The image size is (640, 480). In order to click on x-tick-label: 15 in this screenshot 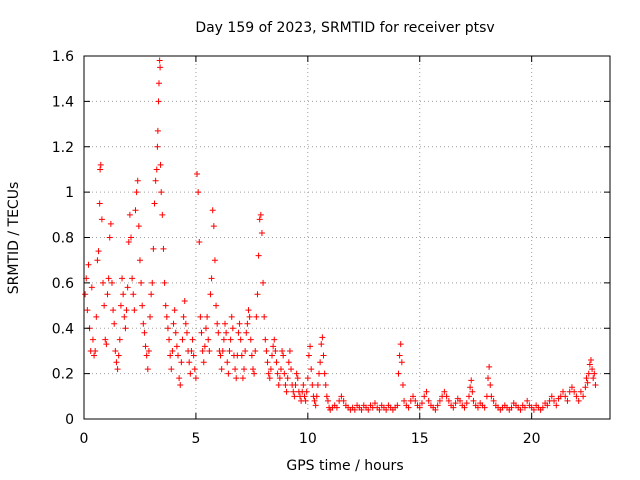, I will do `click(420, 439)`.